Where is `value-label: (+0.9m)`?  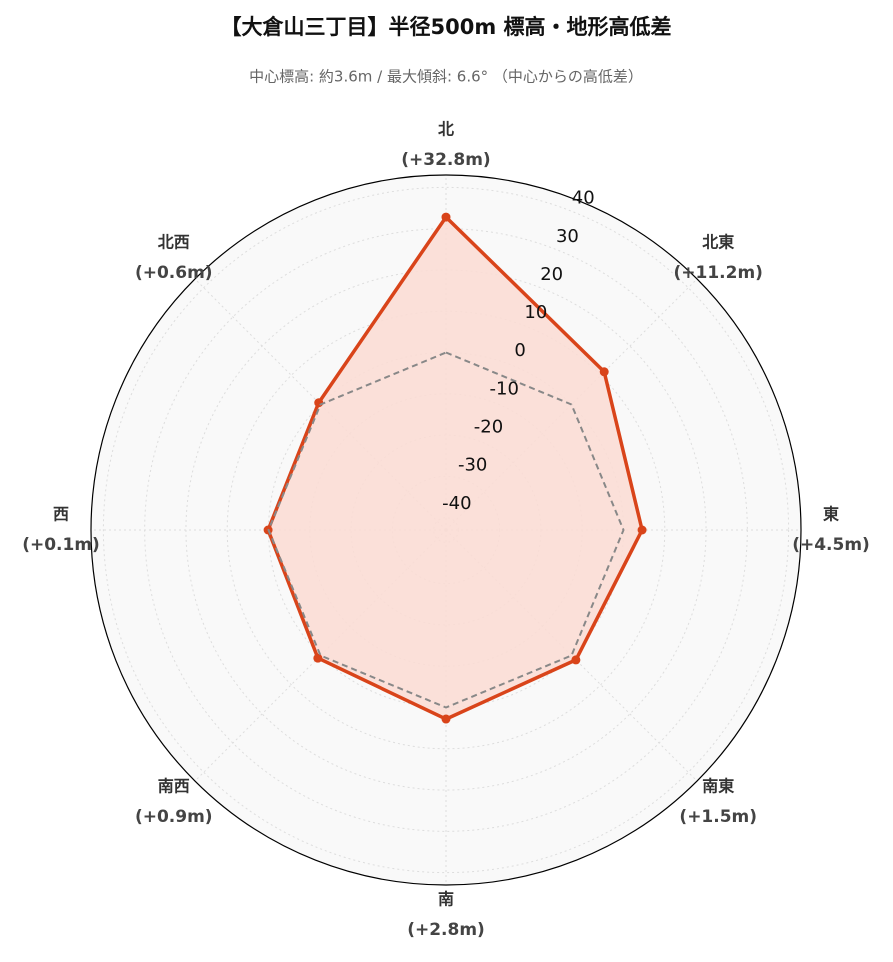
value-label: (+0.9m) is located at coordinates (174, 817).